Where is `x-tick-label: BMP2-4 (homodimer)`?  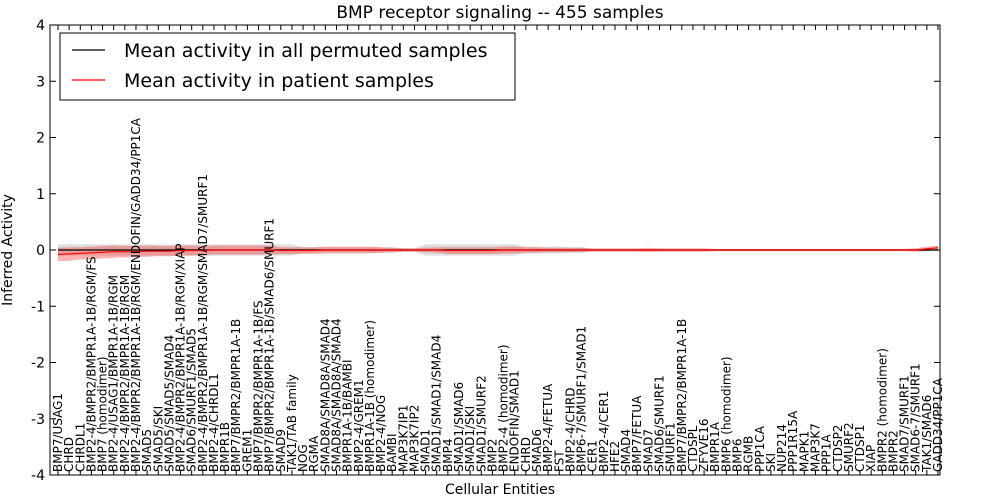
x-tick-label: BMP2-4 (homodimer) is located at coordinates (504, 408).